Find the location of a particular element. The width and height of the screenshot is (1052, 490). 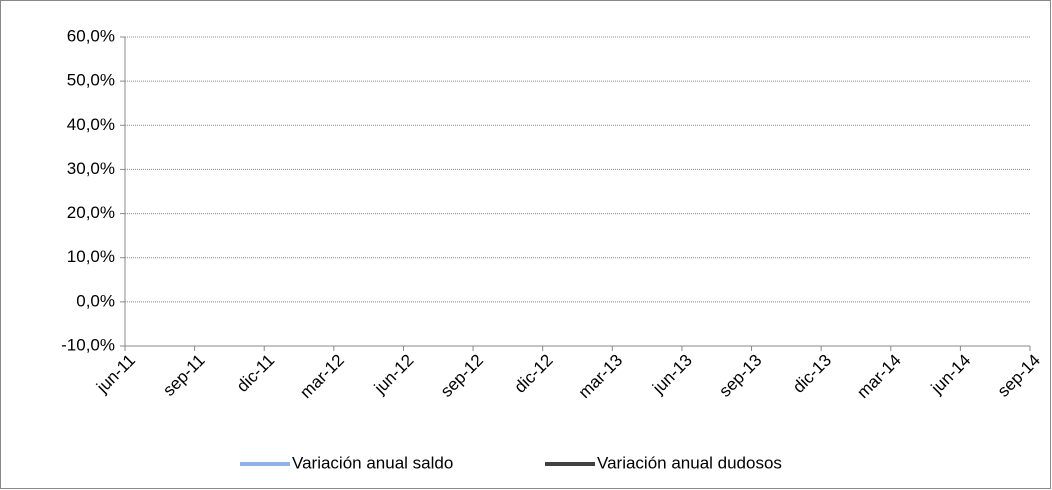

y-tick-label: 30,0% is located at coordinates (91, 168).